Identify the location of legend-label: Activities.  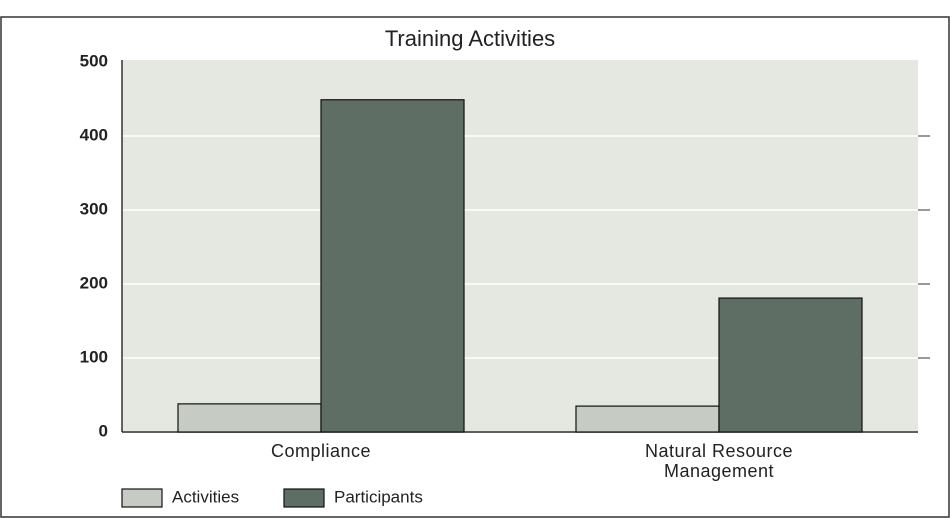
(205, 496).